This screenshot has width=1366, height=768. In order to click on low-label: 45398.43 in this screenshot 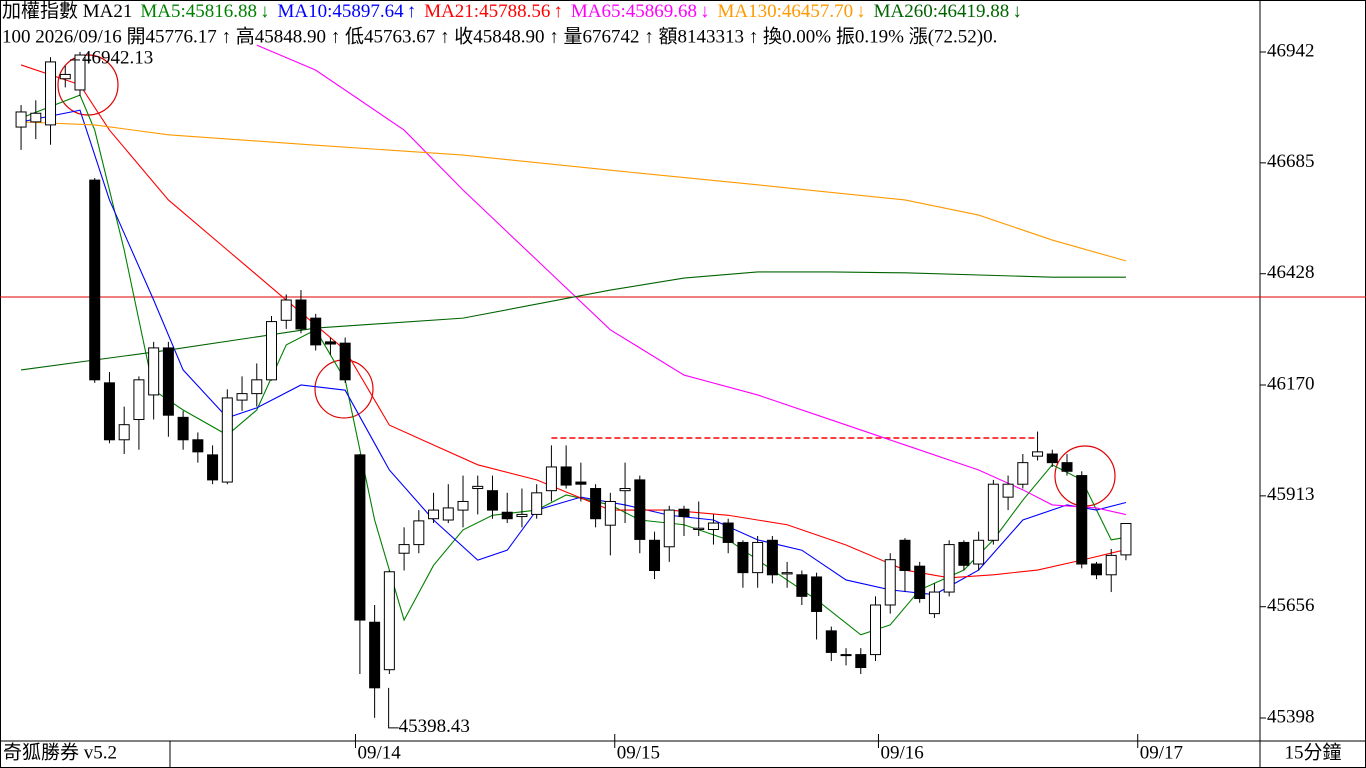, I will do `click(434, 726)`.